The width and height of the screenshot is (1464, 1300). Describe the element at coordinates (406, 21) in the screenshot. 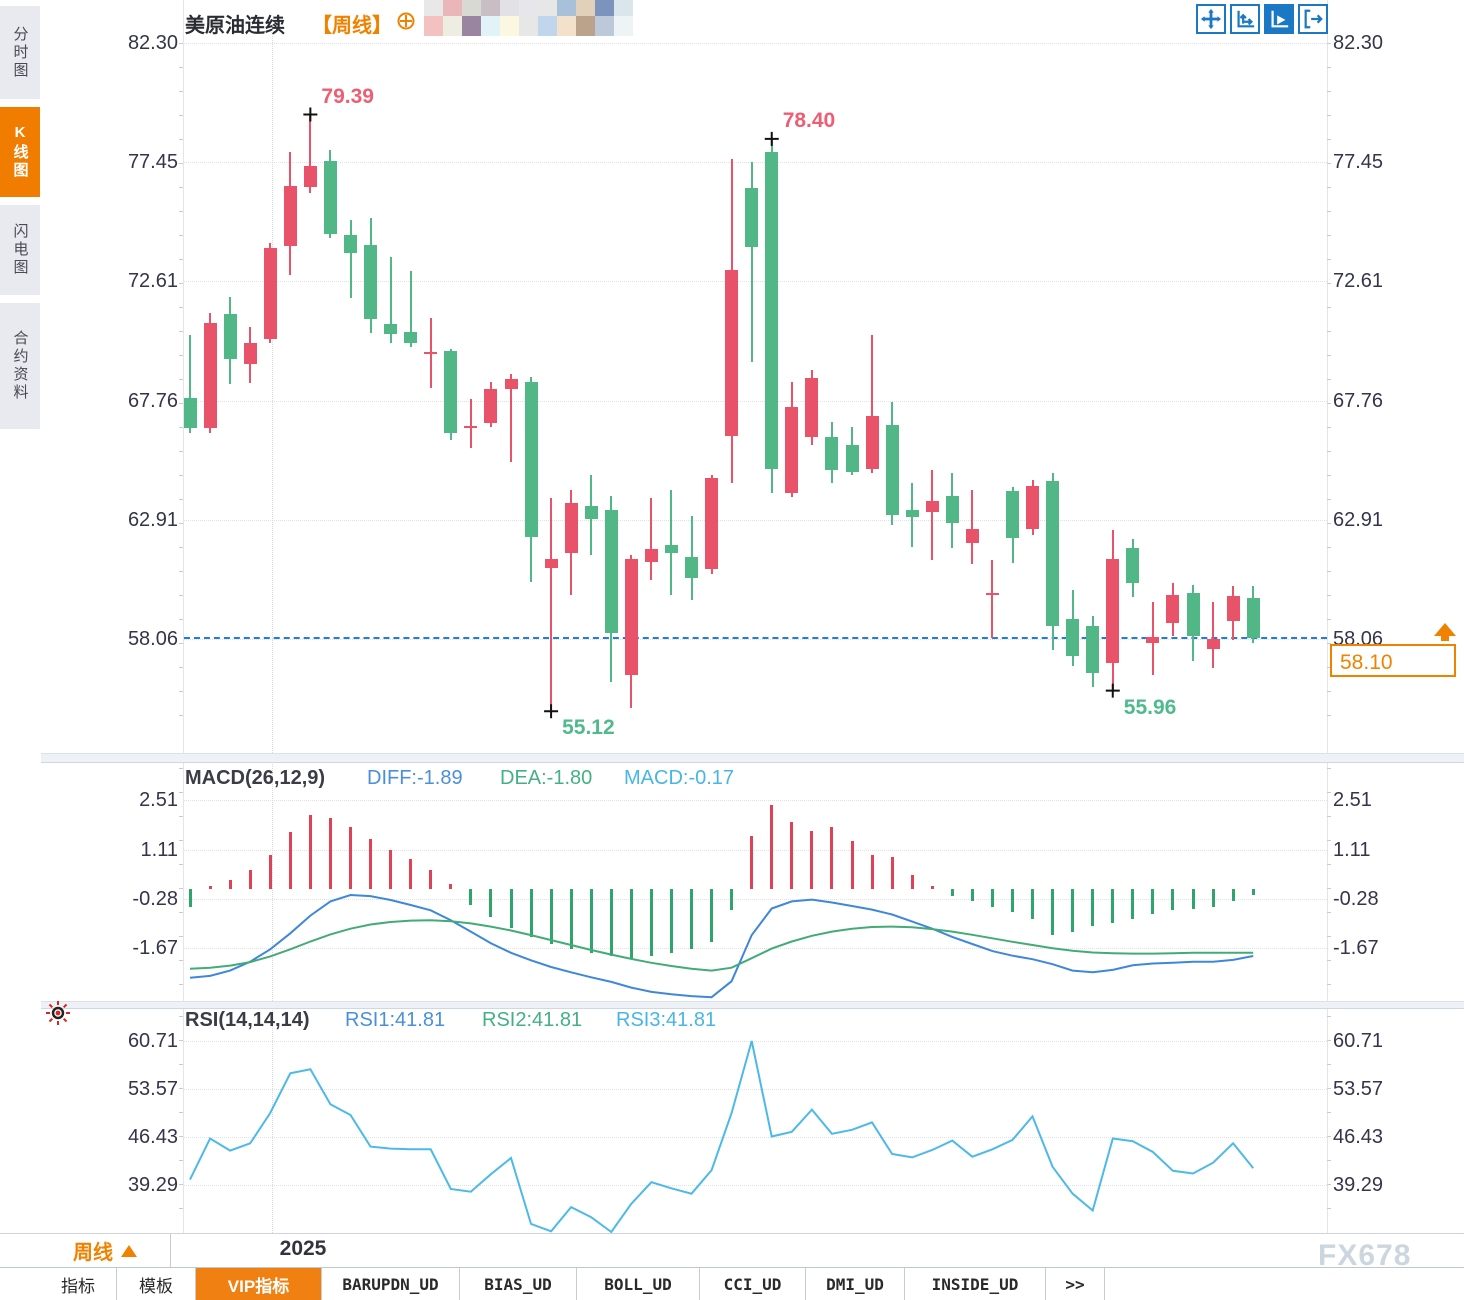

I see `add-indicator-icon` at that location.